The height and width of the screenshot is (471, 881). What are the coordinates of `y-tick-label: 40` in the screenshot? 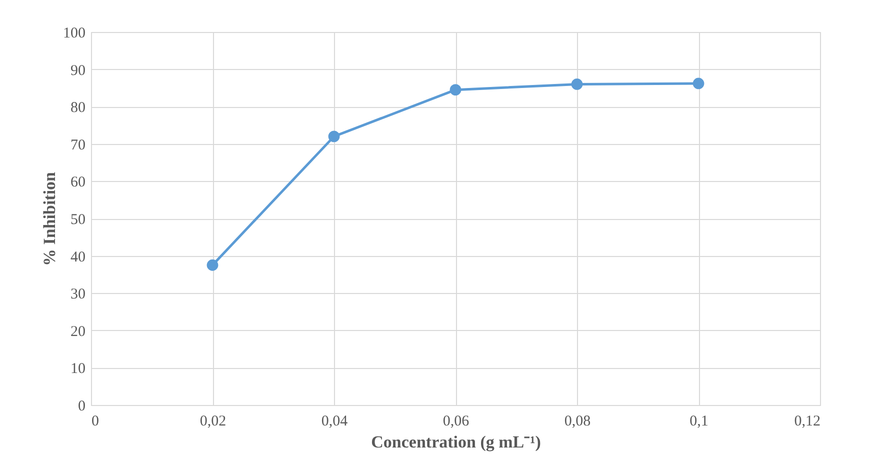 It's located at (78, 257).